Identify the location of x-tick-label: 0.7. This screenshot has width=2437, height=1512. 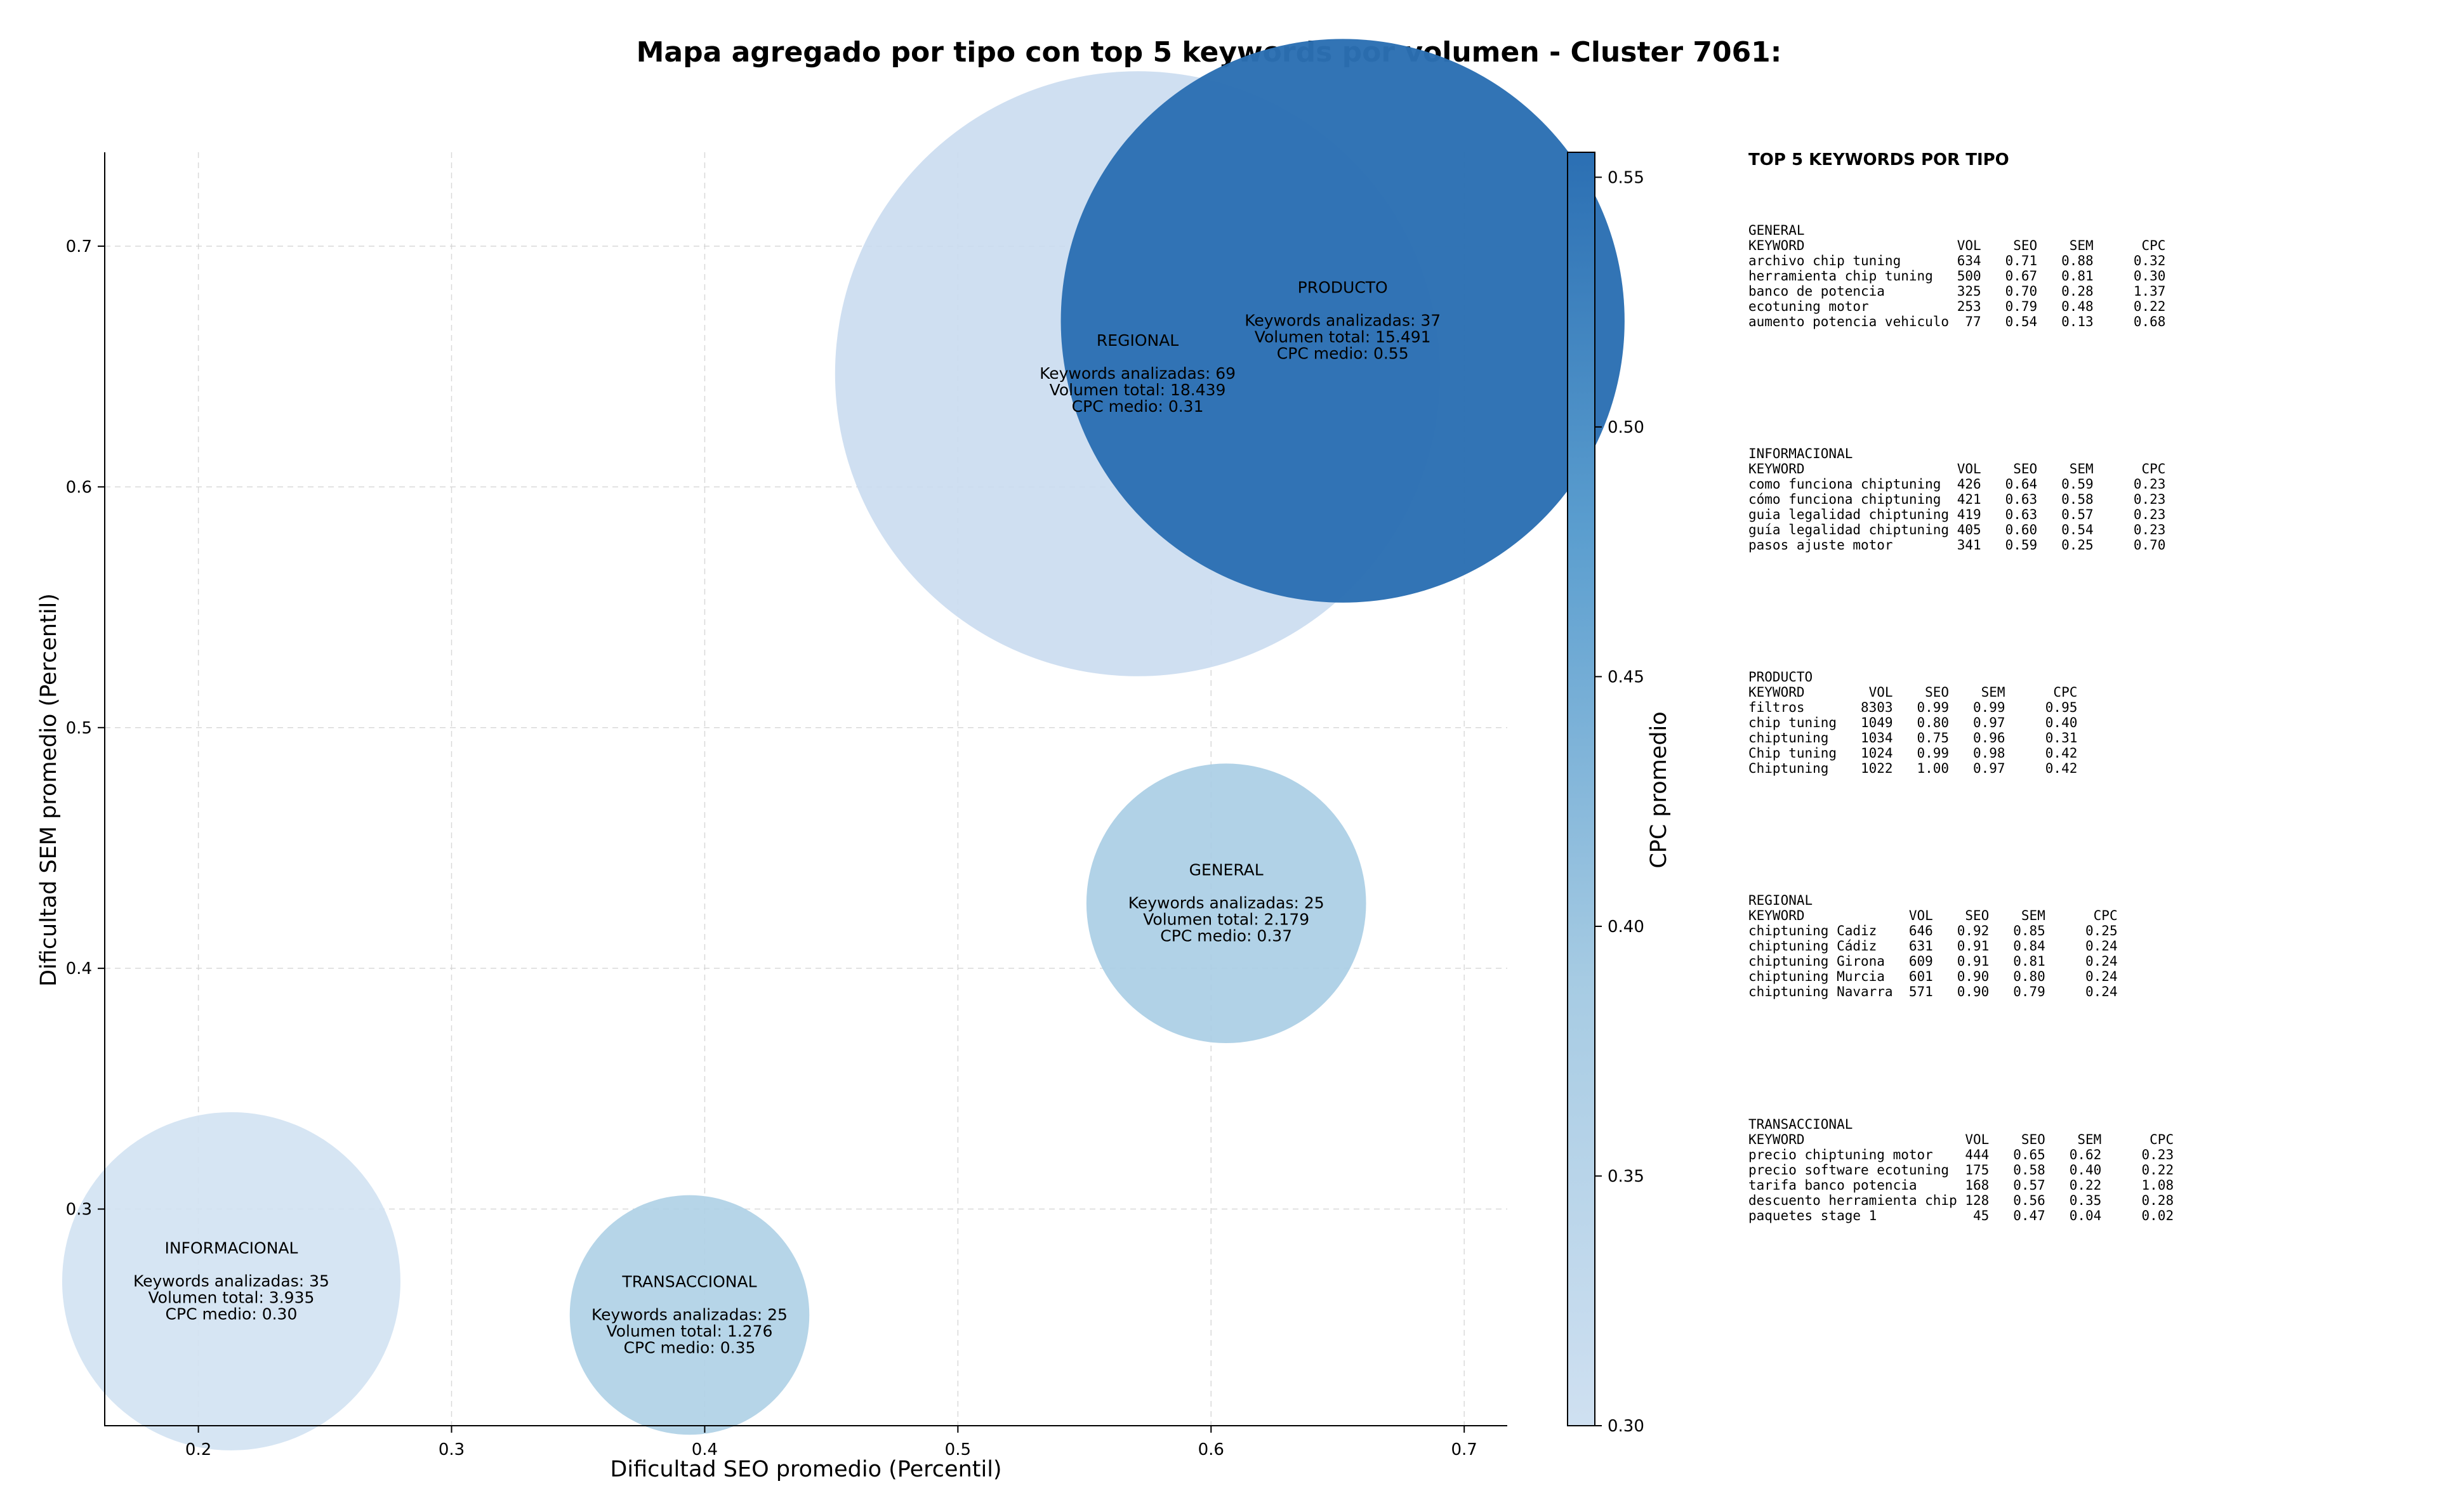
(1464, 1450).